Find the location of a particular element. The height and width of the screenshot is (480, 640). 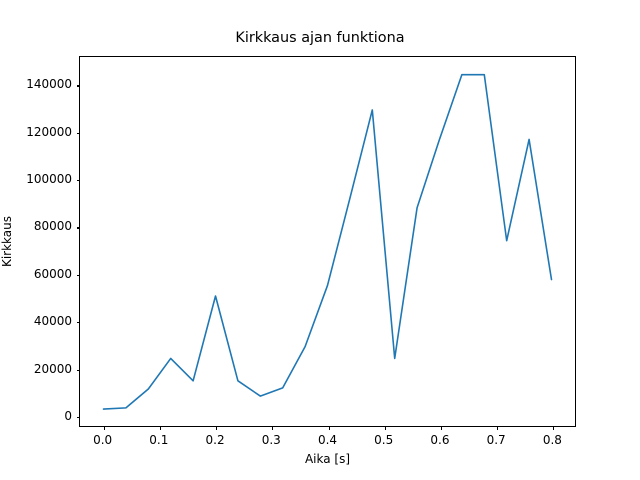

x-tick-label: 0.2 is located at coordinates (215, 440).